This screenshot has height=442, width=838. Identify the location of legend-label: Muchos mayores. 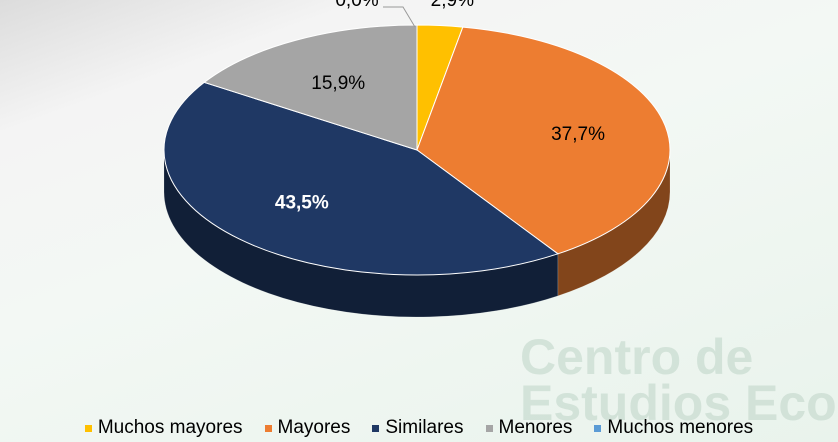
(170, 427).